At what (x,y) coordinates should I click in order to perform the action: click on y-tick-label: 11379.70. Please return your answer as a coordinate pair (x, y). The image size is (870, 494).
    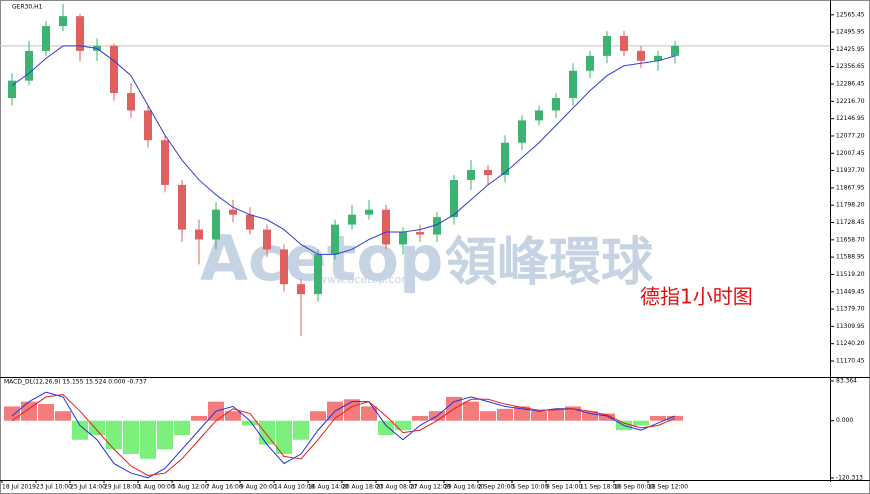
    Looking at the image, I should click on (850, 309).